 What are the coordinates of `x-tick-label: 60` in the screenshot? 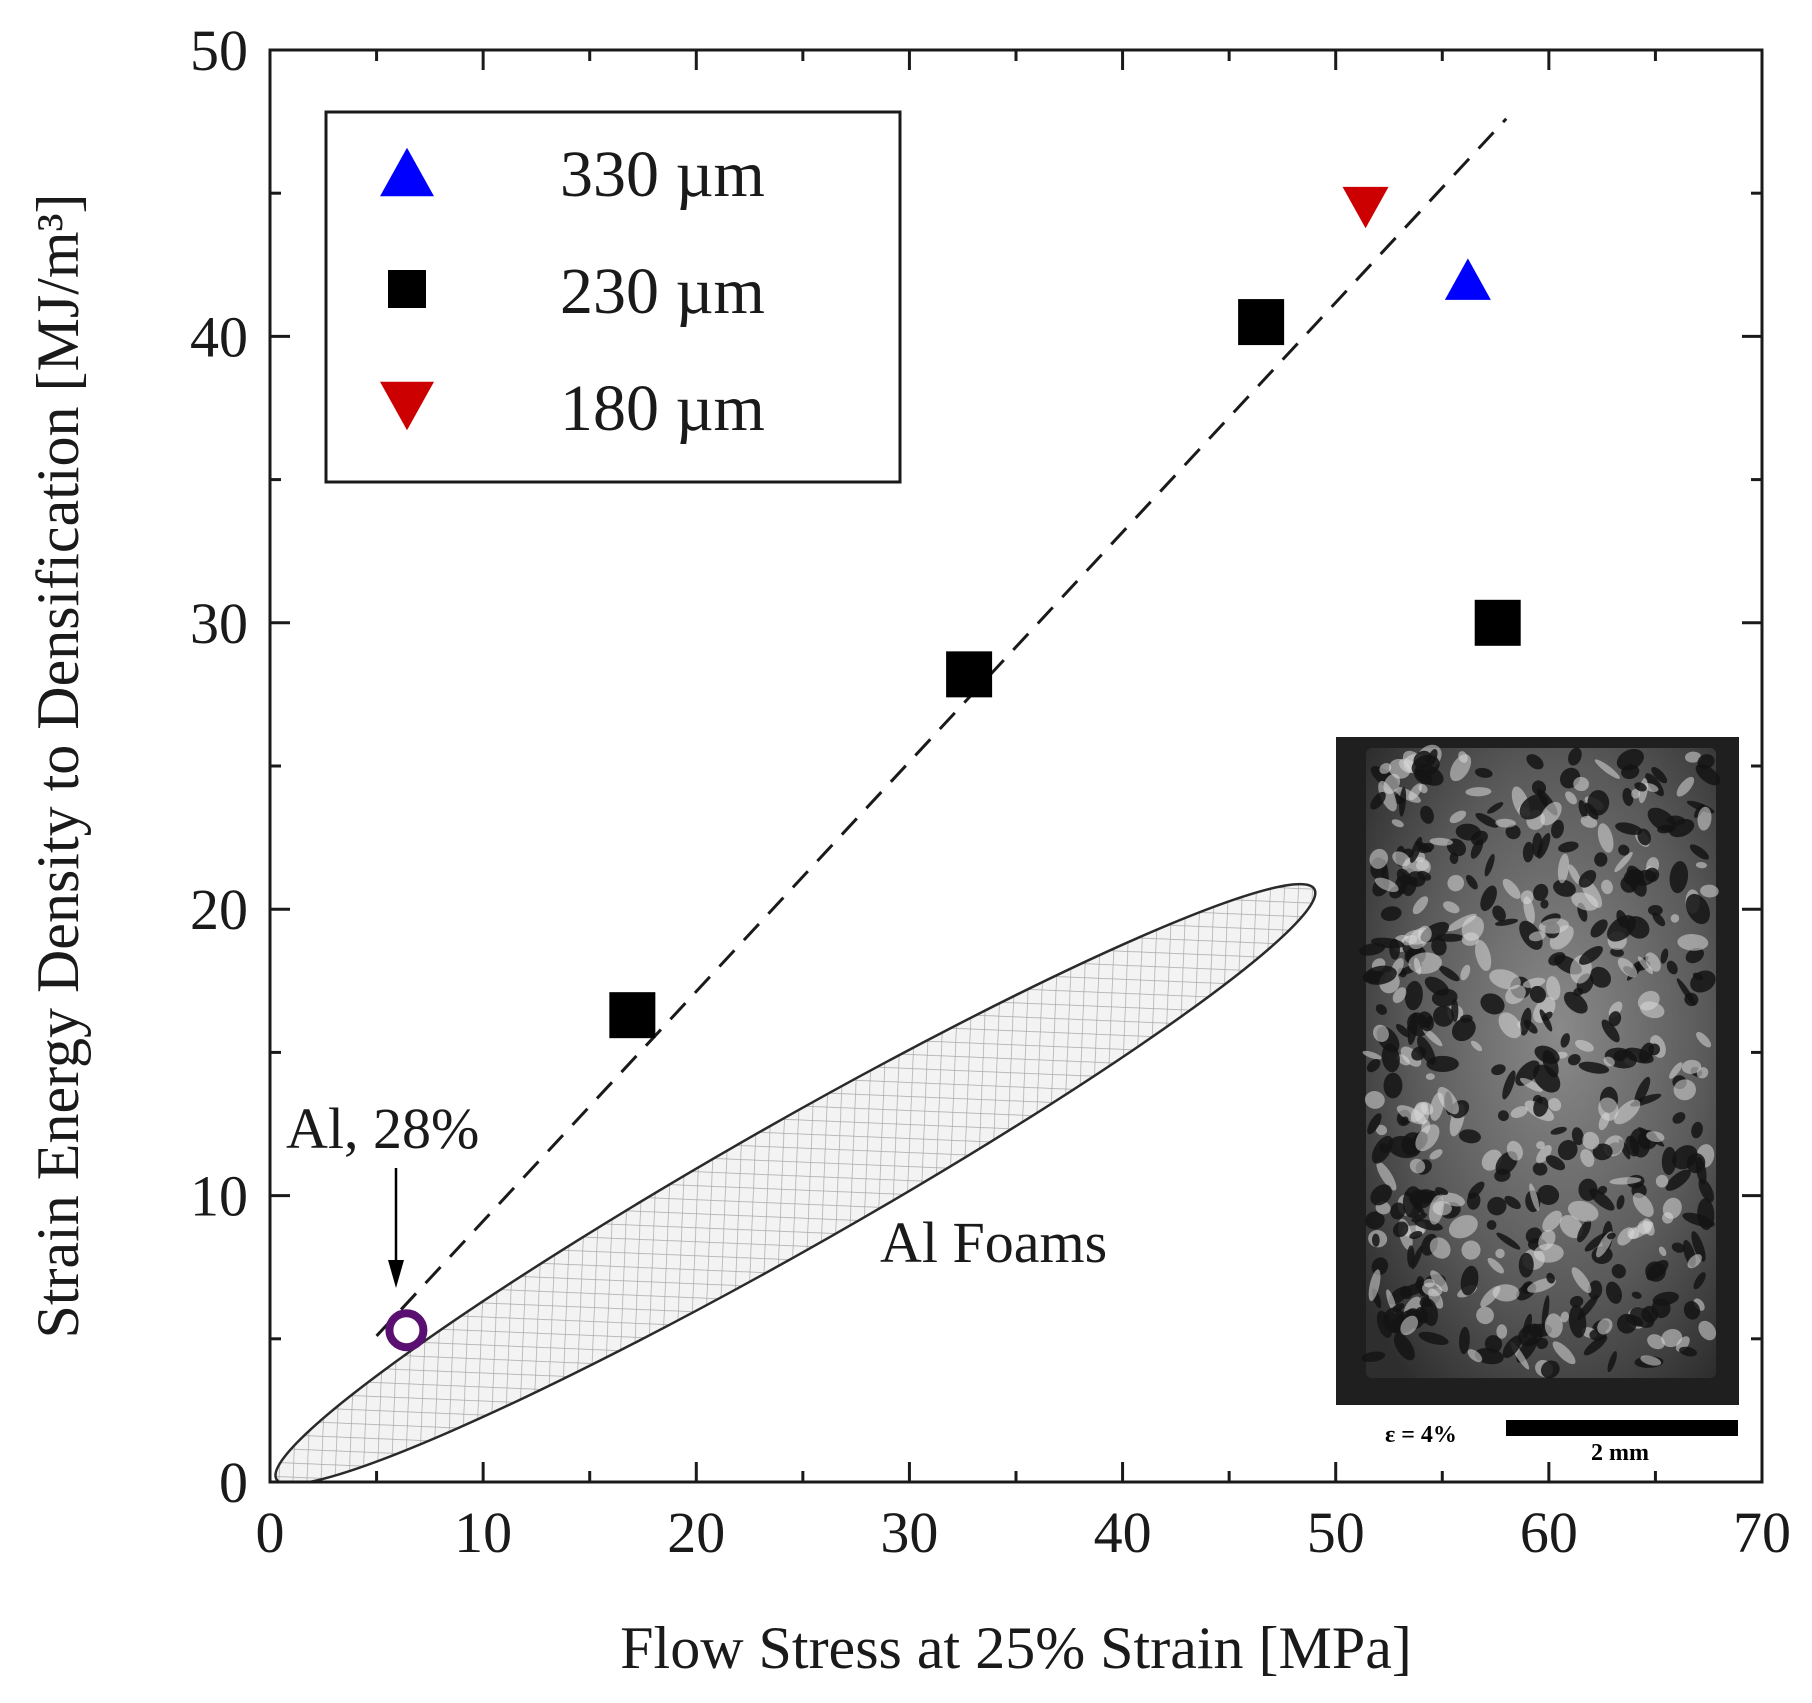 It's located at (1549, 1532).